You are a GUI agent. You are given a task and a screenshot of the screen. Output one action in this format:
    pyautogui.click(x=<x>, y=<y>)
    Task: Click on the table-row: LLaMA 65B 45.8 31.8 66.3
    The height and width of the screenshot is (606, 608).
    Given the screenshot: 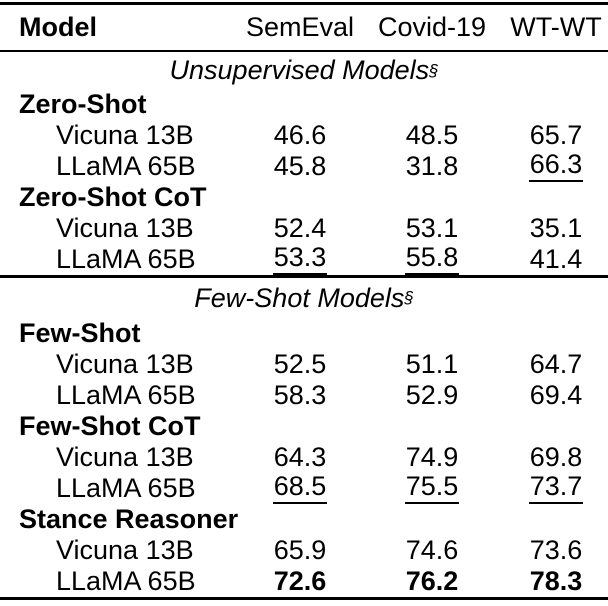 What is the action you would take?
    pyautogui.click(x=304, y=166)
    